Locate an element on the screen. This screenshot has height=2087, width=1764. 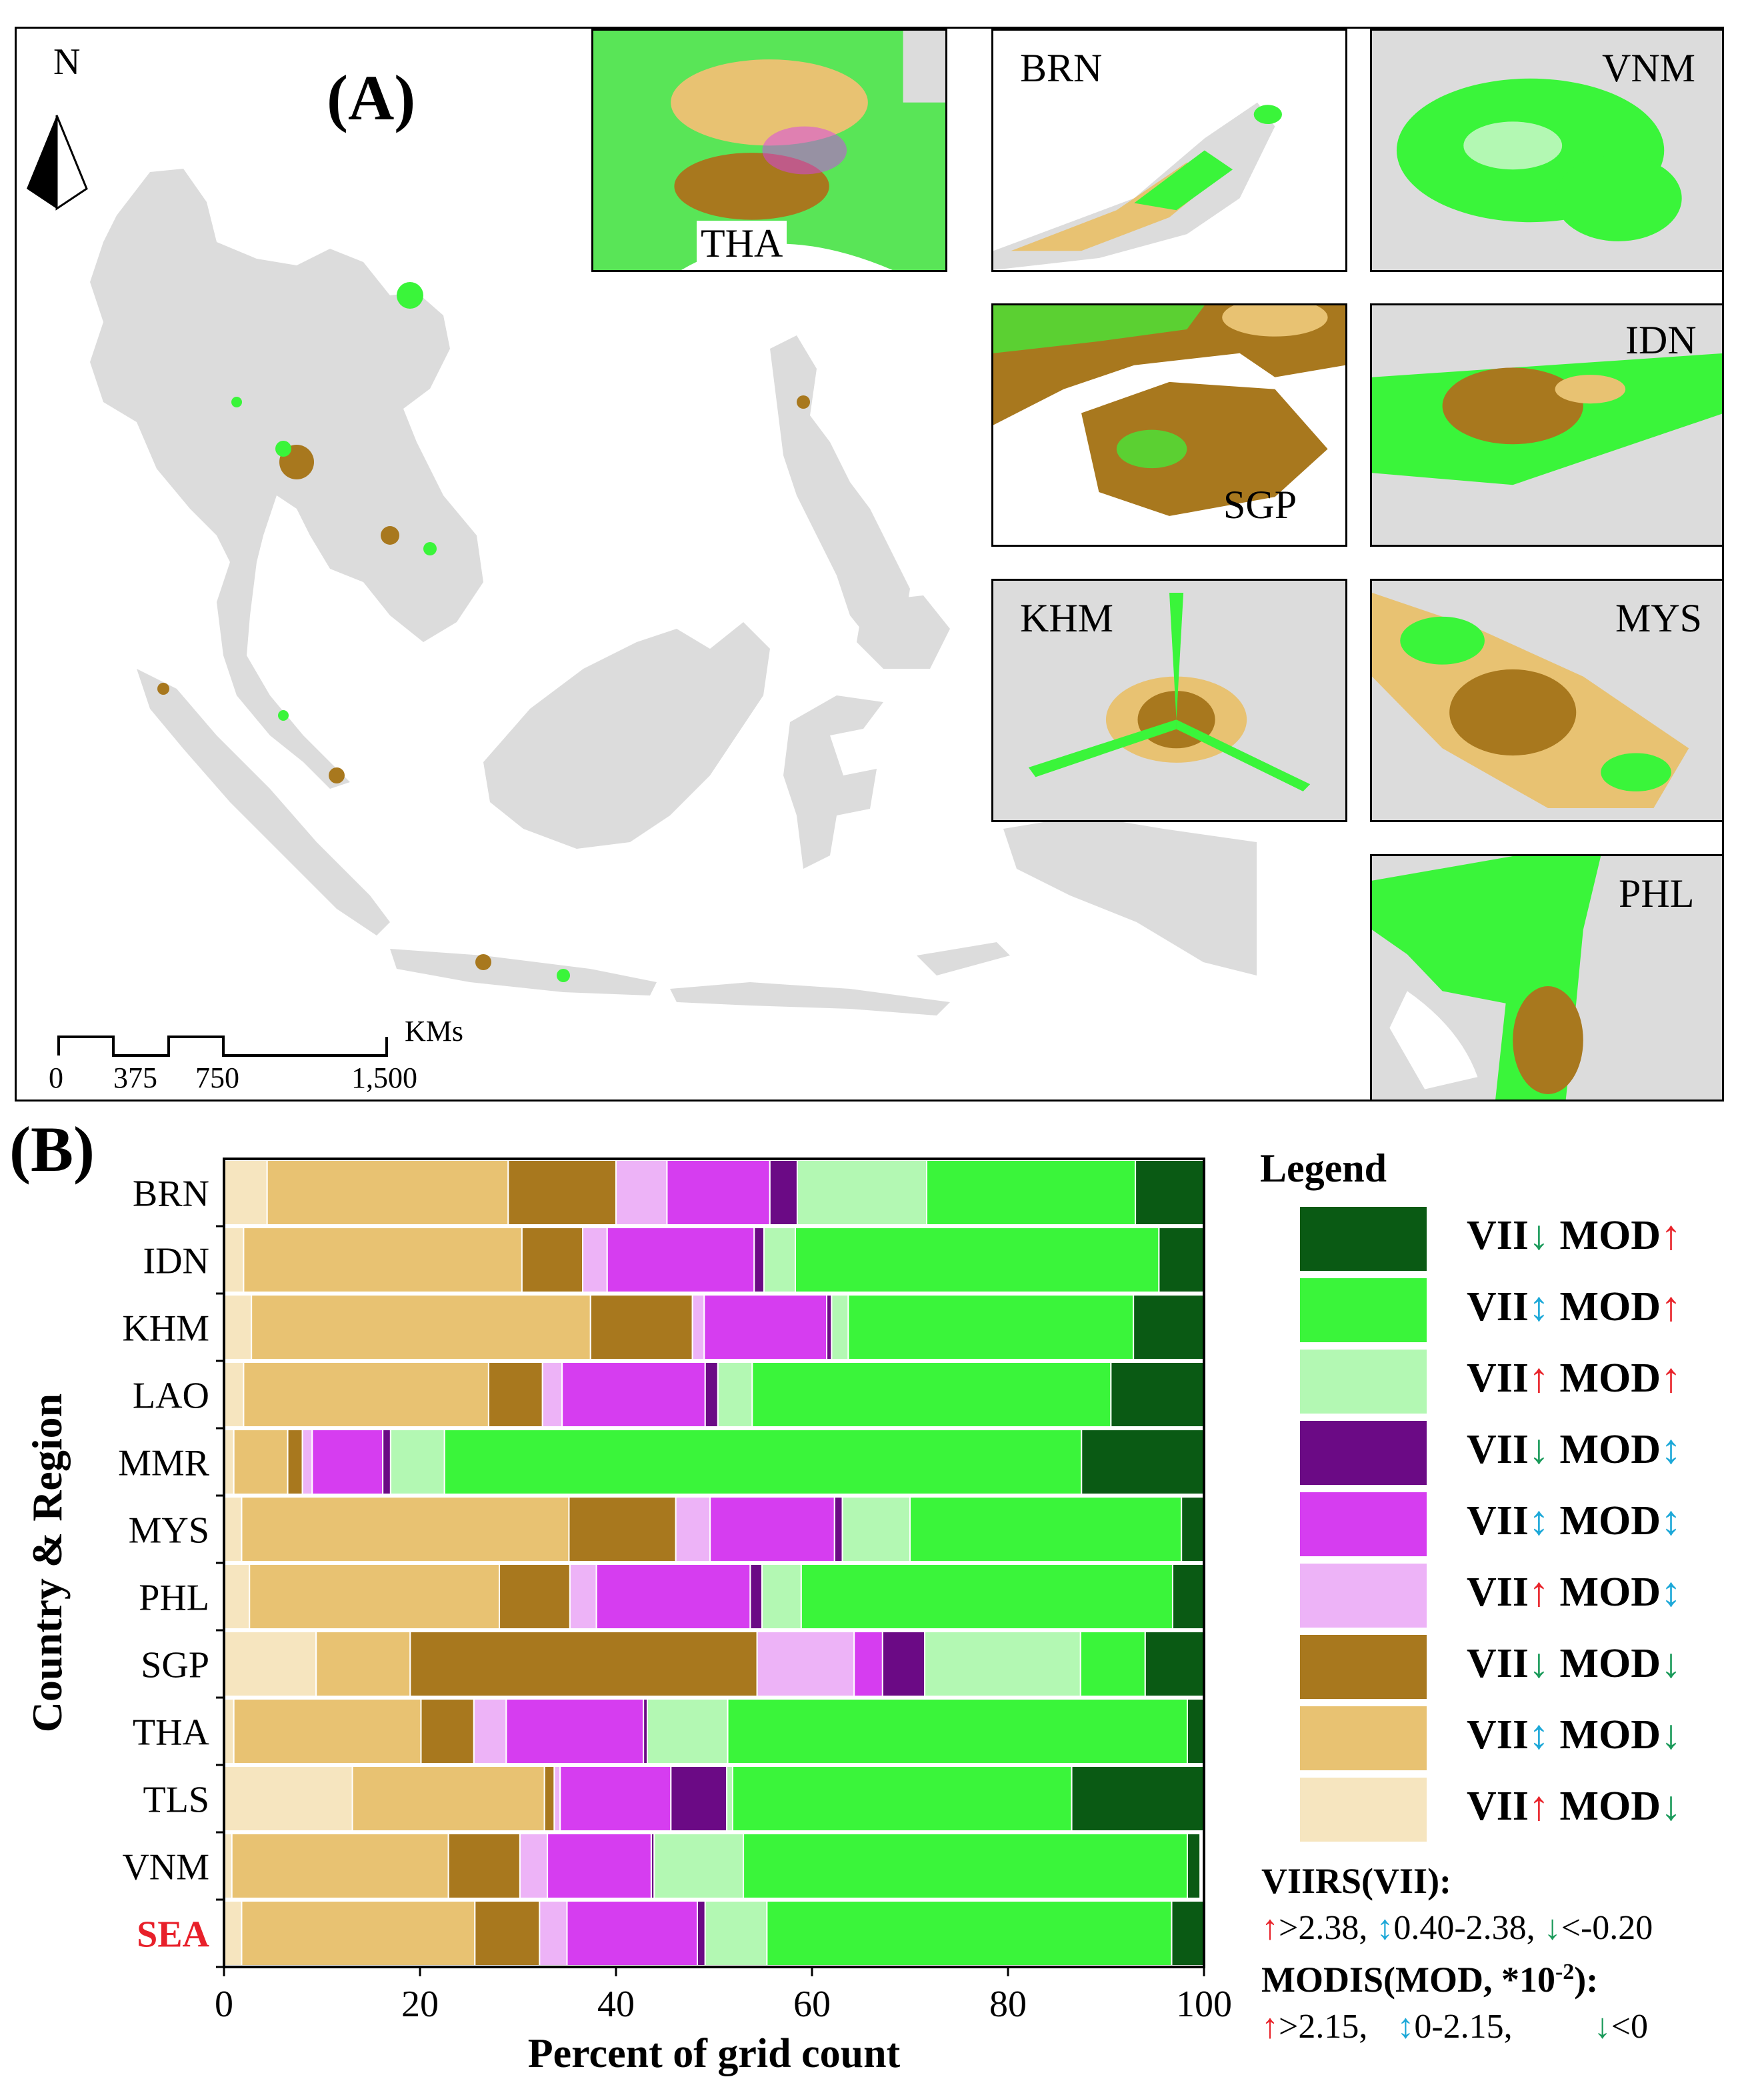
philippines-islands is located at coordinates (840, 492).